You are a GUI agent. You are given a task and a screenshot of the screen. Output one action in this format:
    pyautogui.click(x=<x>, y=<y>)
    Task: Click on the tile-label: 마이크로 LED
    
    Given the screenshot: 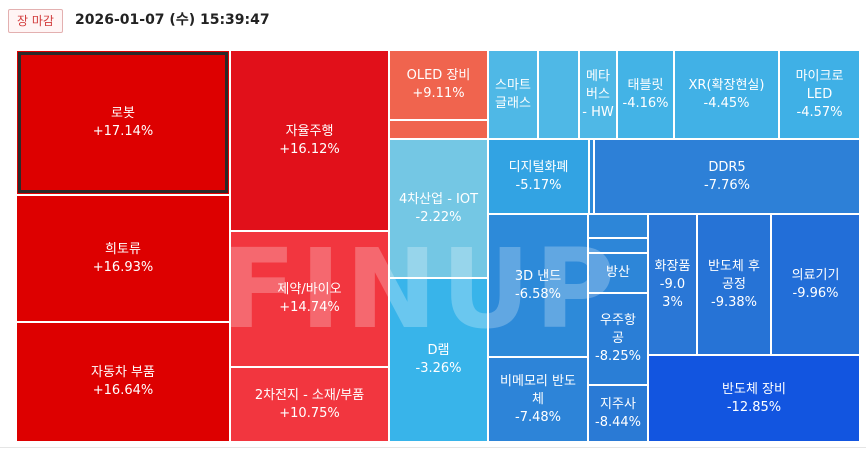 What is the action you would take?
    pyautogui.click(x=819, y=85)
    